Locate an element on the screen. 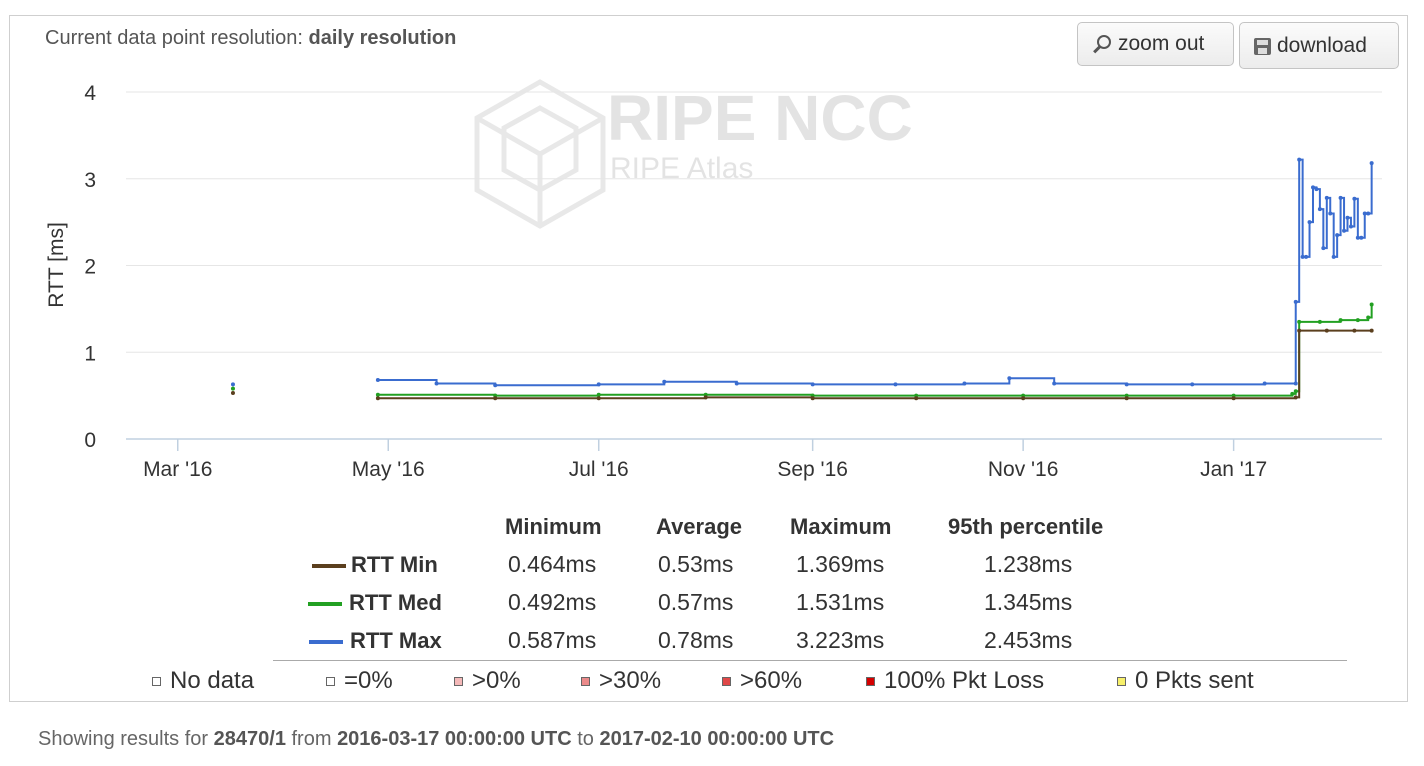  stats-header-p95: 95th percentile is located at coordinates (1026, 526).